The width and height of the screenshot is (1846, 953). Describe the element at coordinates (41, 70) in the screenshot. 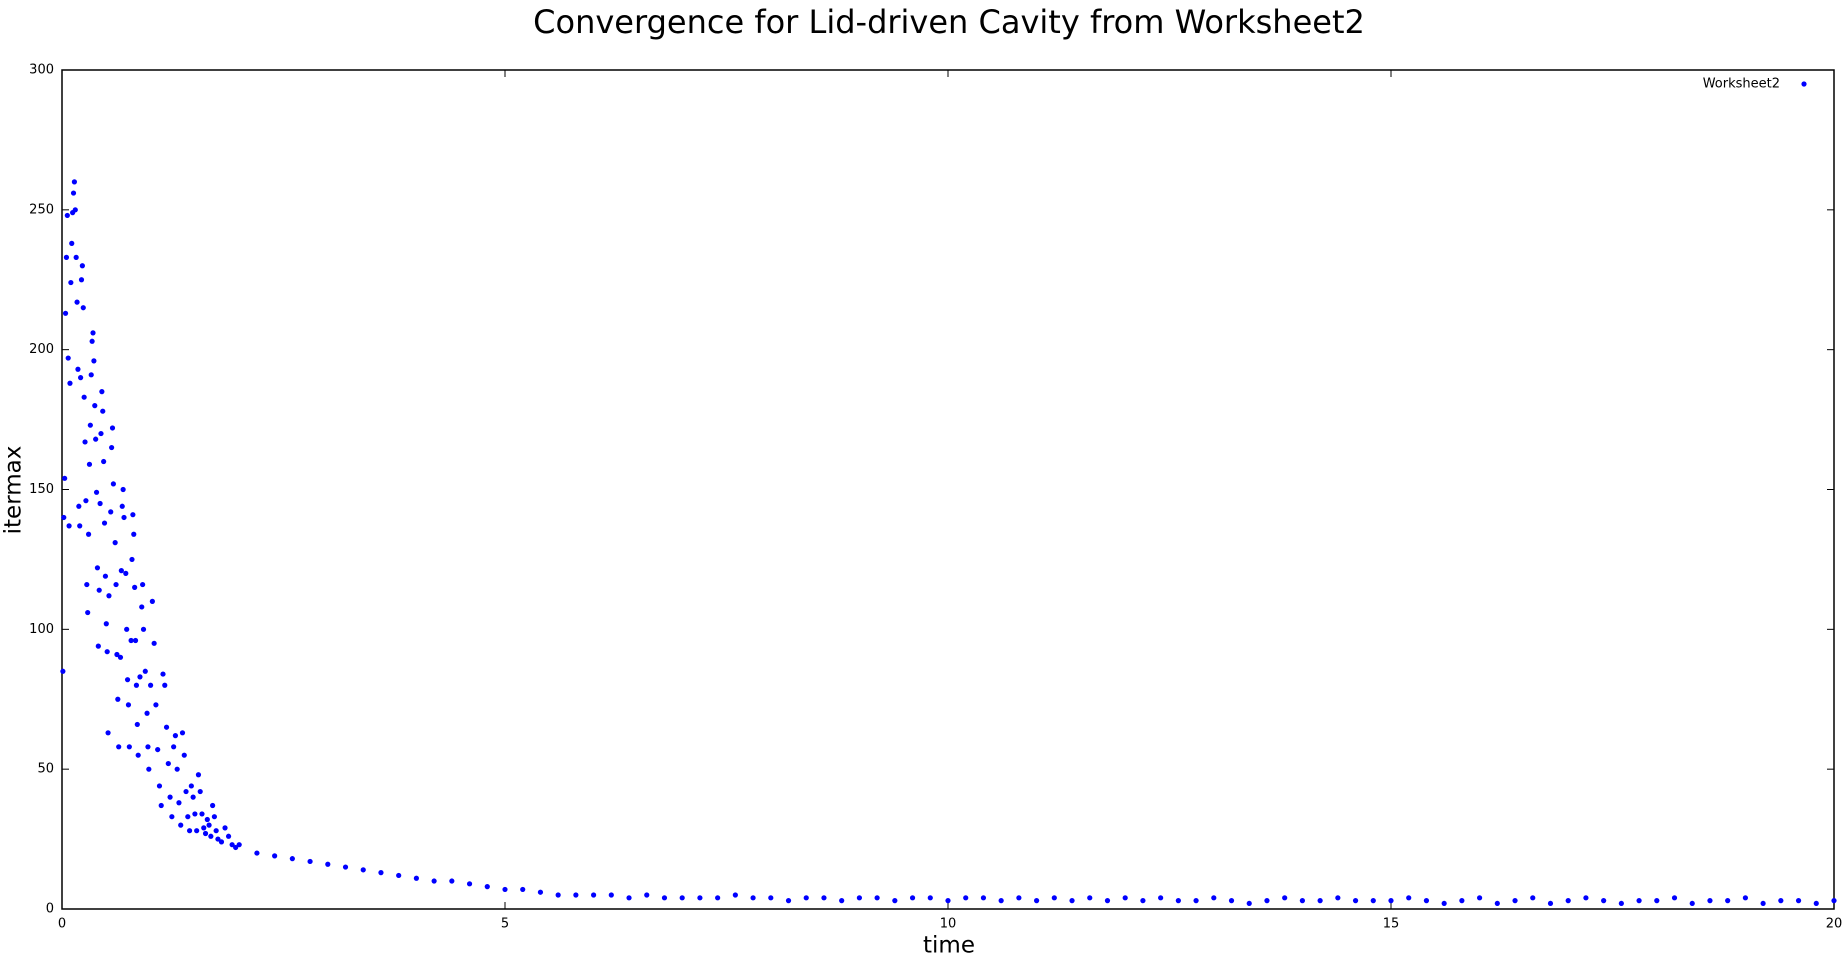

I see `y-tick-label: 300` at that location.